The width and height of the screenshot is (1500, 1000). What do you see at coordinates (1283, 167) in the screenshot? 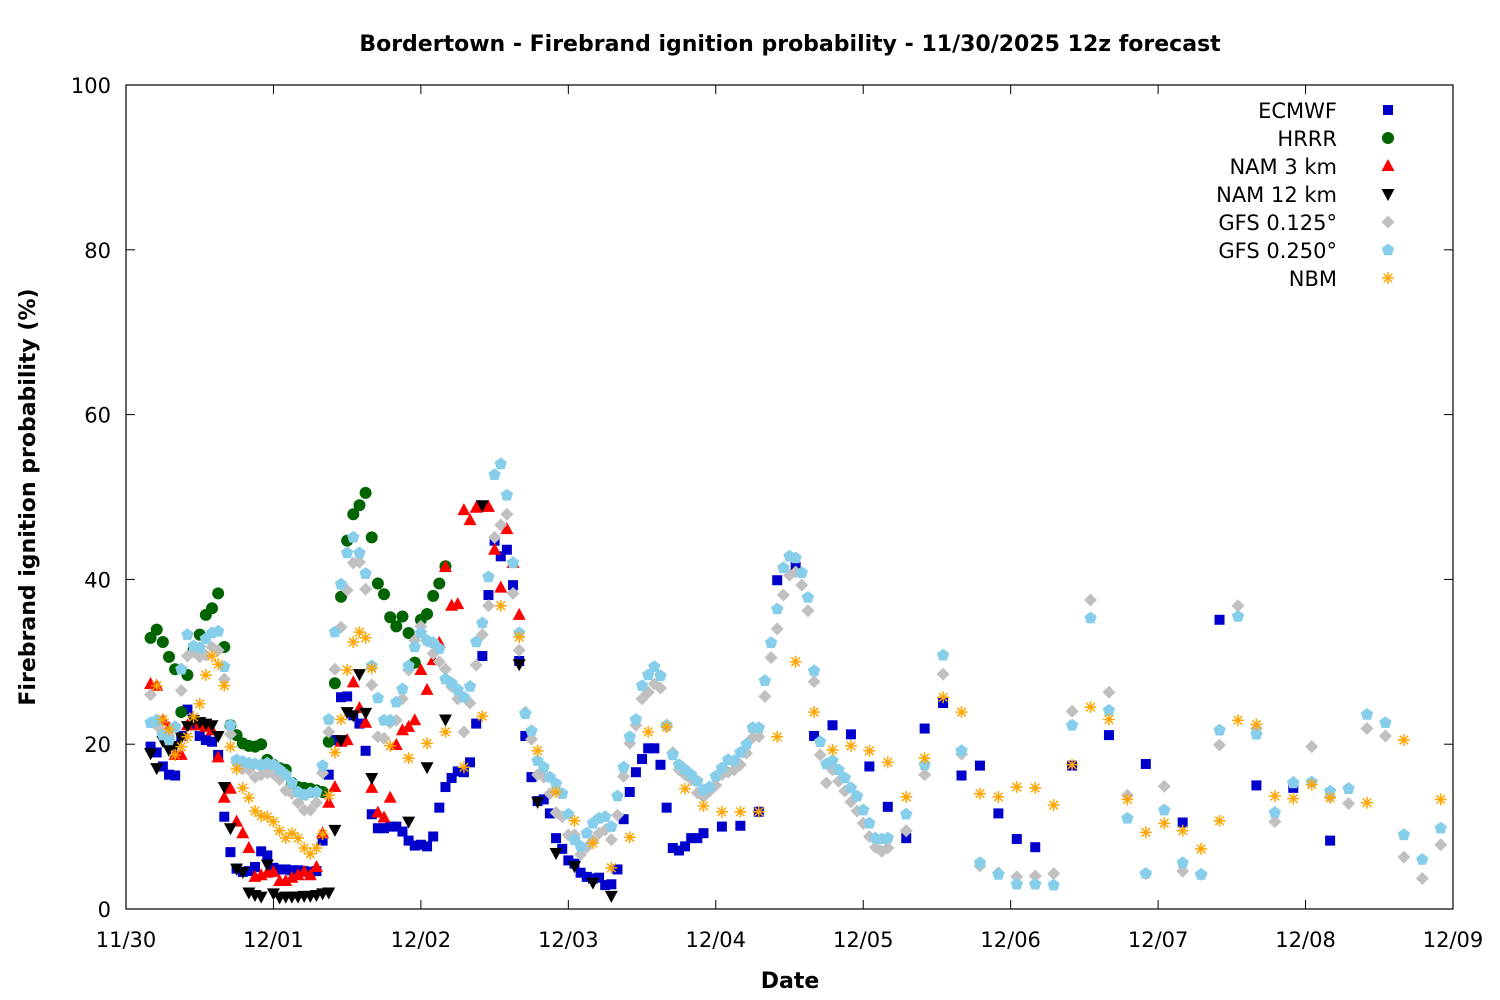
I see `legend-label: NAM 3 km` at bounding box center [1283, 167].